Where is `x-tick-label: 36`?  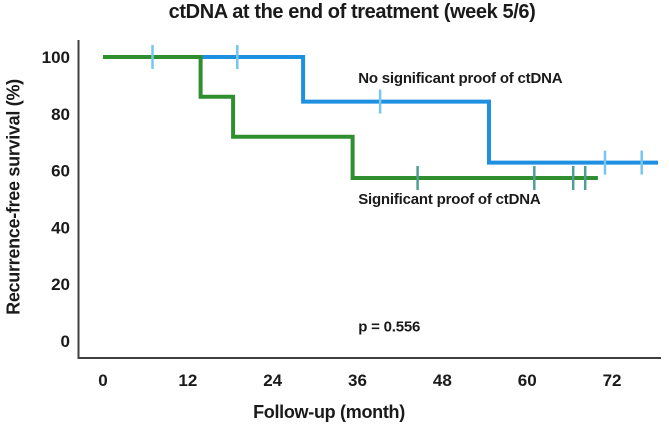 x-tick-label: 36 is located at coordinates (357, 380).